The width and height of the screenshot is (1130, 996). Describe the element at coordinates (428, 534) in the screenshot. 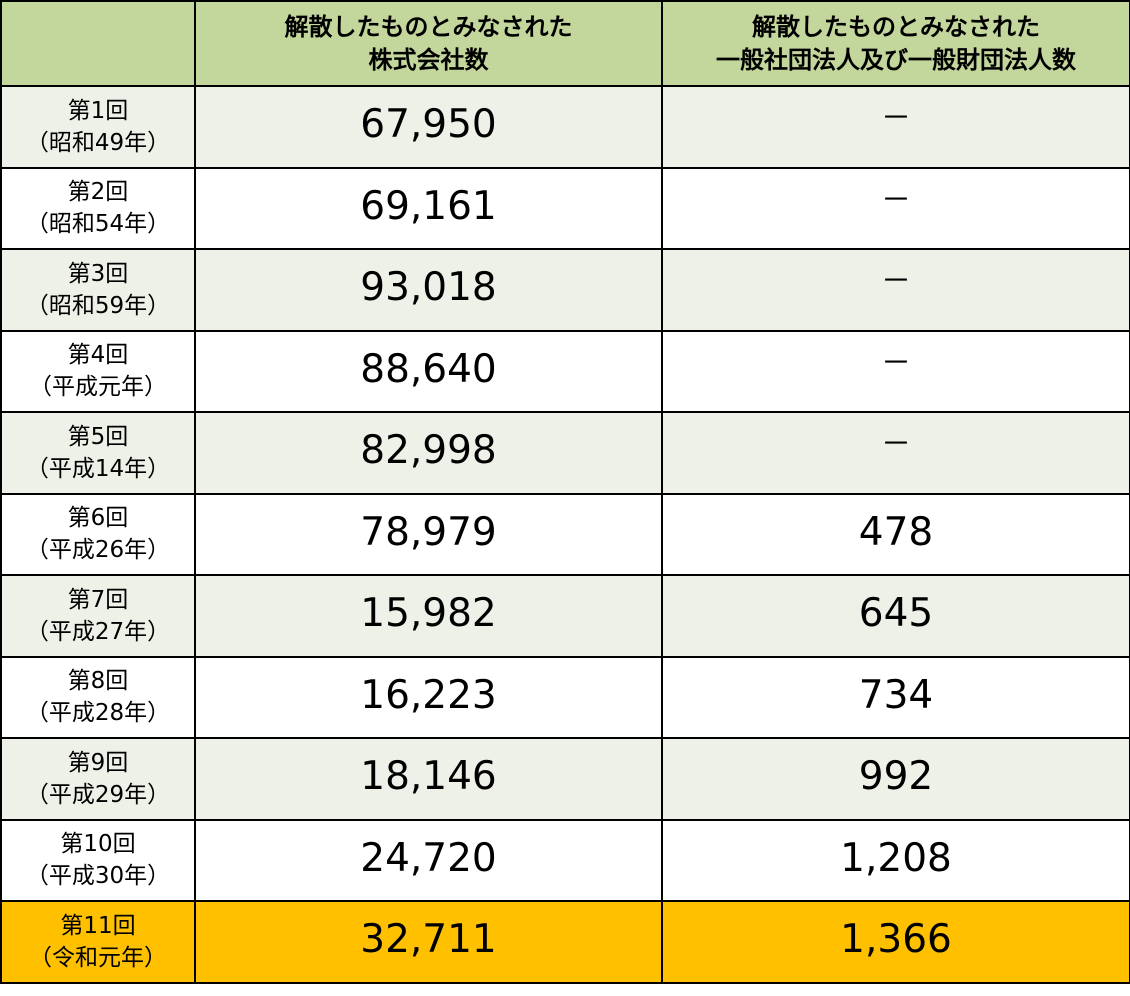

I see `companies-count-cell: 78,979` at that location.